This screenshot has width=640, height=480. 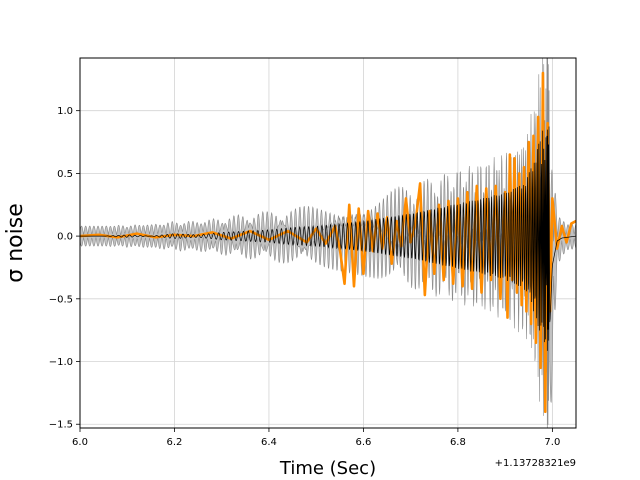 What do you see at coordinates (61, 299) in the screenshot?
I see `y-tick-label: −0.5` at bounding box center [61, 299].